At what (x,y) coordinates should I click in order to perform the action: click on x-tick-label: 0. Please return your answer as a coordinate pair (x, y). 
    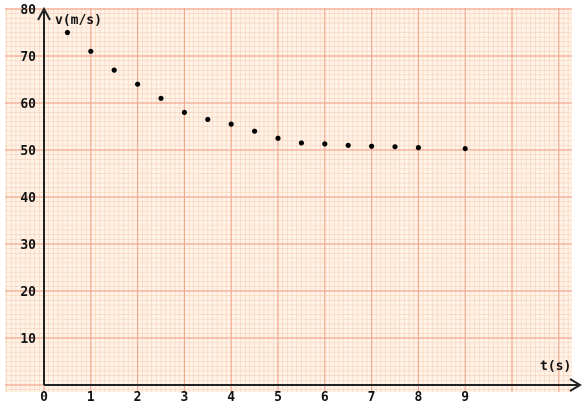
    Looking at the image, I should click on (44, 397).